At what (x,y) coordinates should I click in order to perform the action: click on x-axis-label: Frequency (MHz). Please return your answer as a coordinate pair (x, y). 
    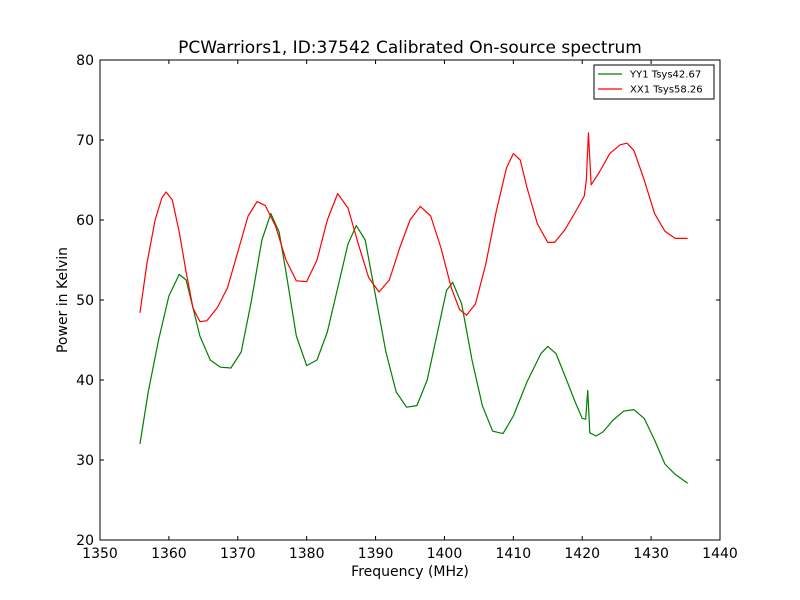
    Looking at the image, I should click on (410, 572).